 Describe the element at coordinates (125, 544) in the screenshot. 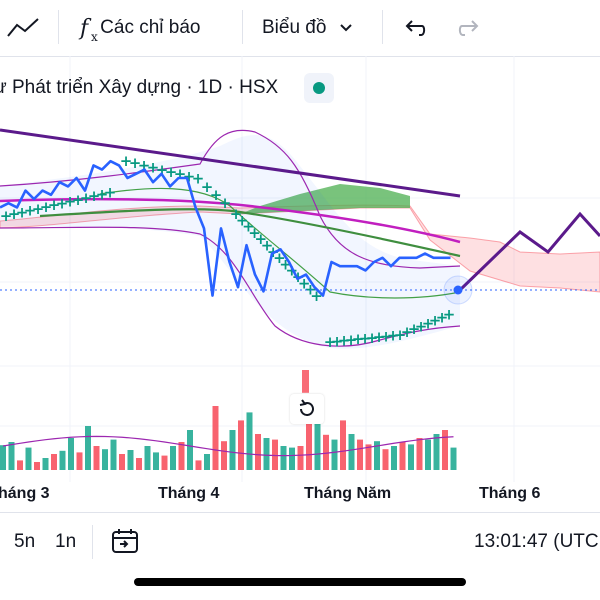

I see `go-to-date-button` at that location.